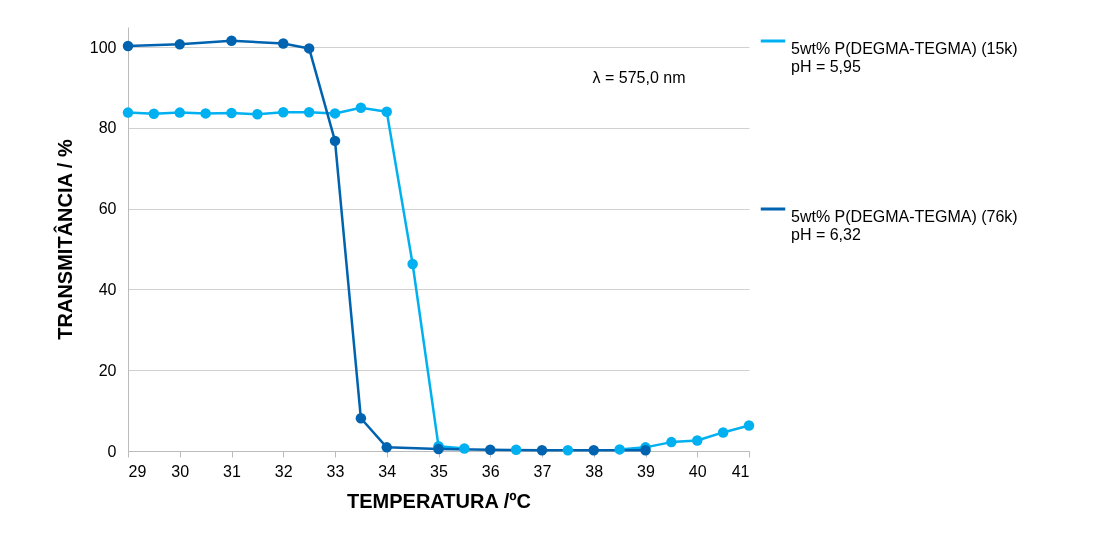 The height and width of the screenshot is (540, 1115). What do you see at coordinates (180, 471) in the screenshot?
I see `x-tick-label: 30` at bounding box center [180, 471].